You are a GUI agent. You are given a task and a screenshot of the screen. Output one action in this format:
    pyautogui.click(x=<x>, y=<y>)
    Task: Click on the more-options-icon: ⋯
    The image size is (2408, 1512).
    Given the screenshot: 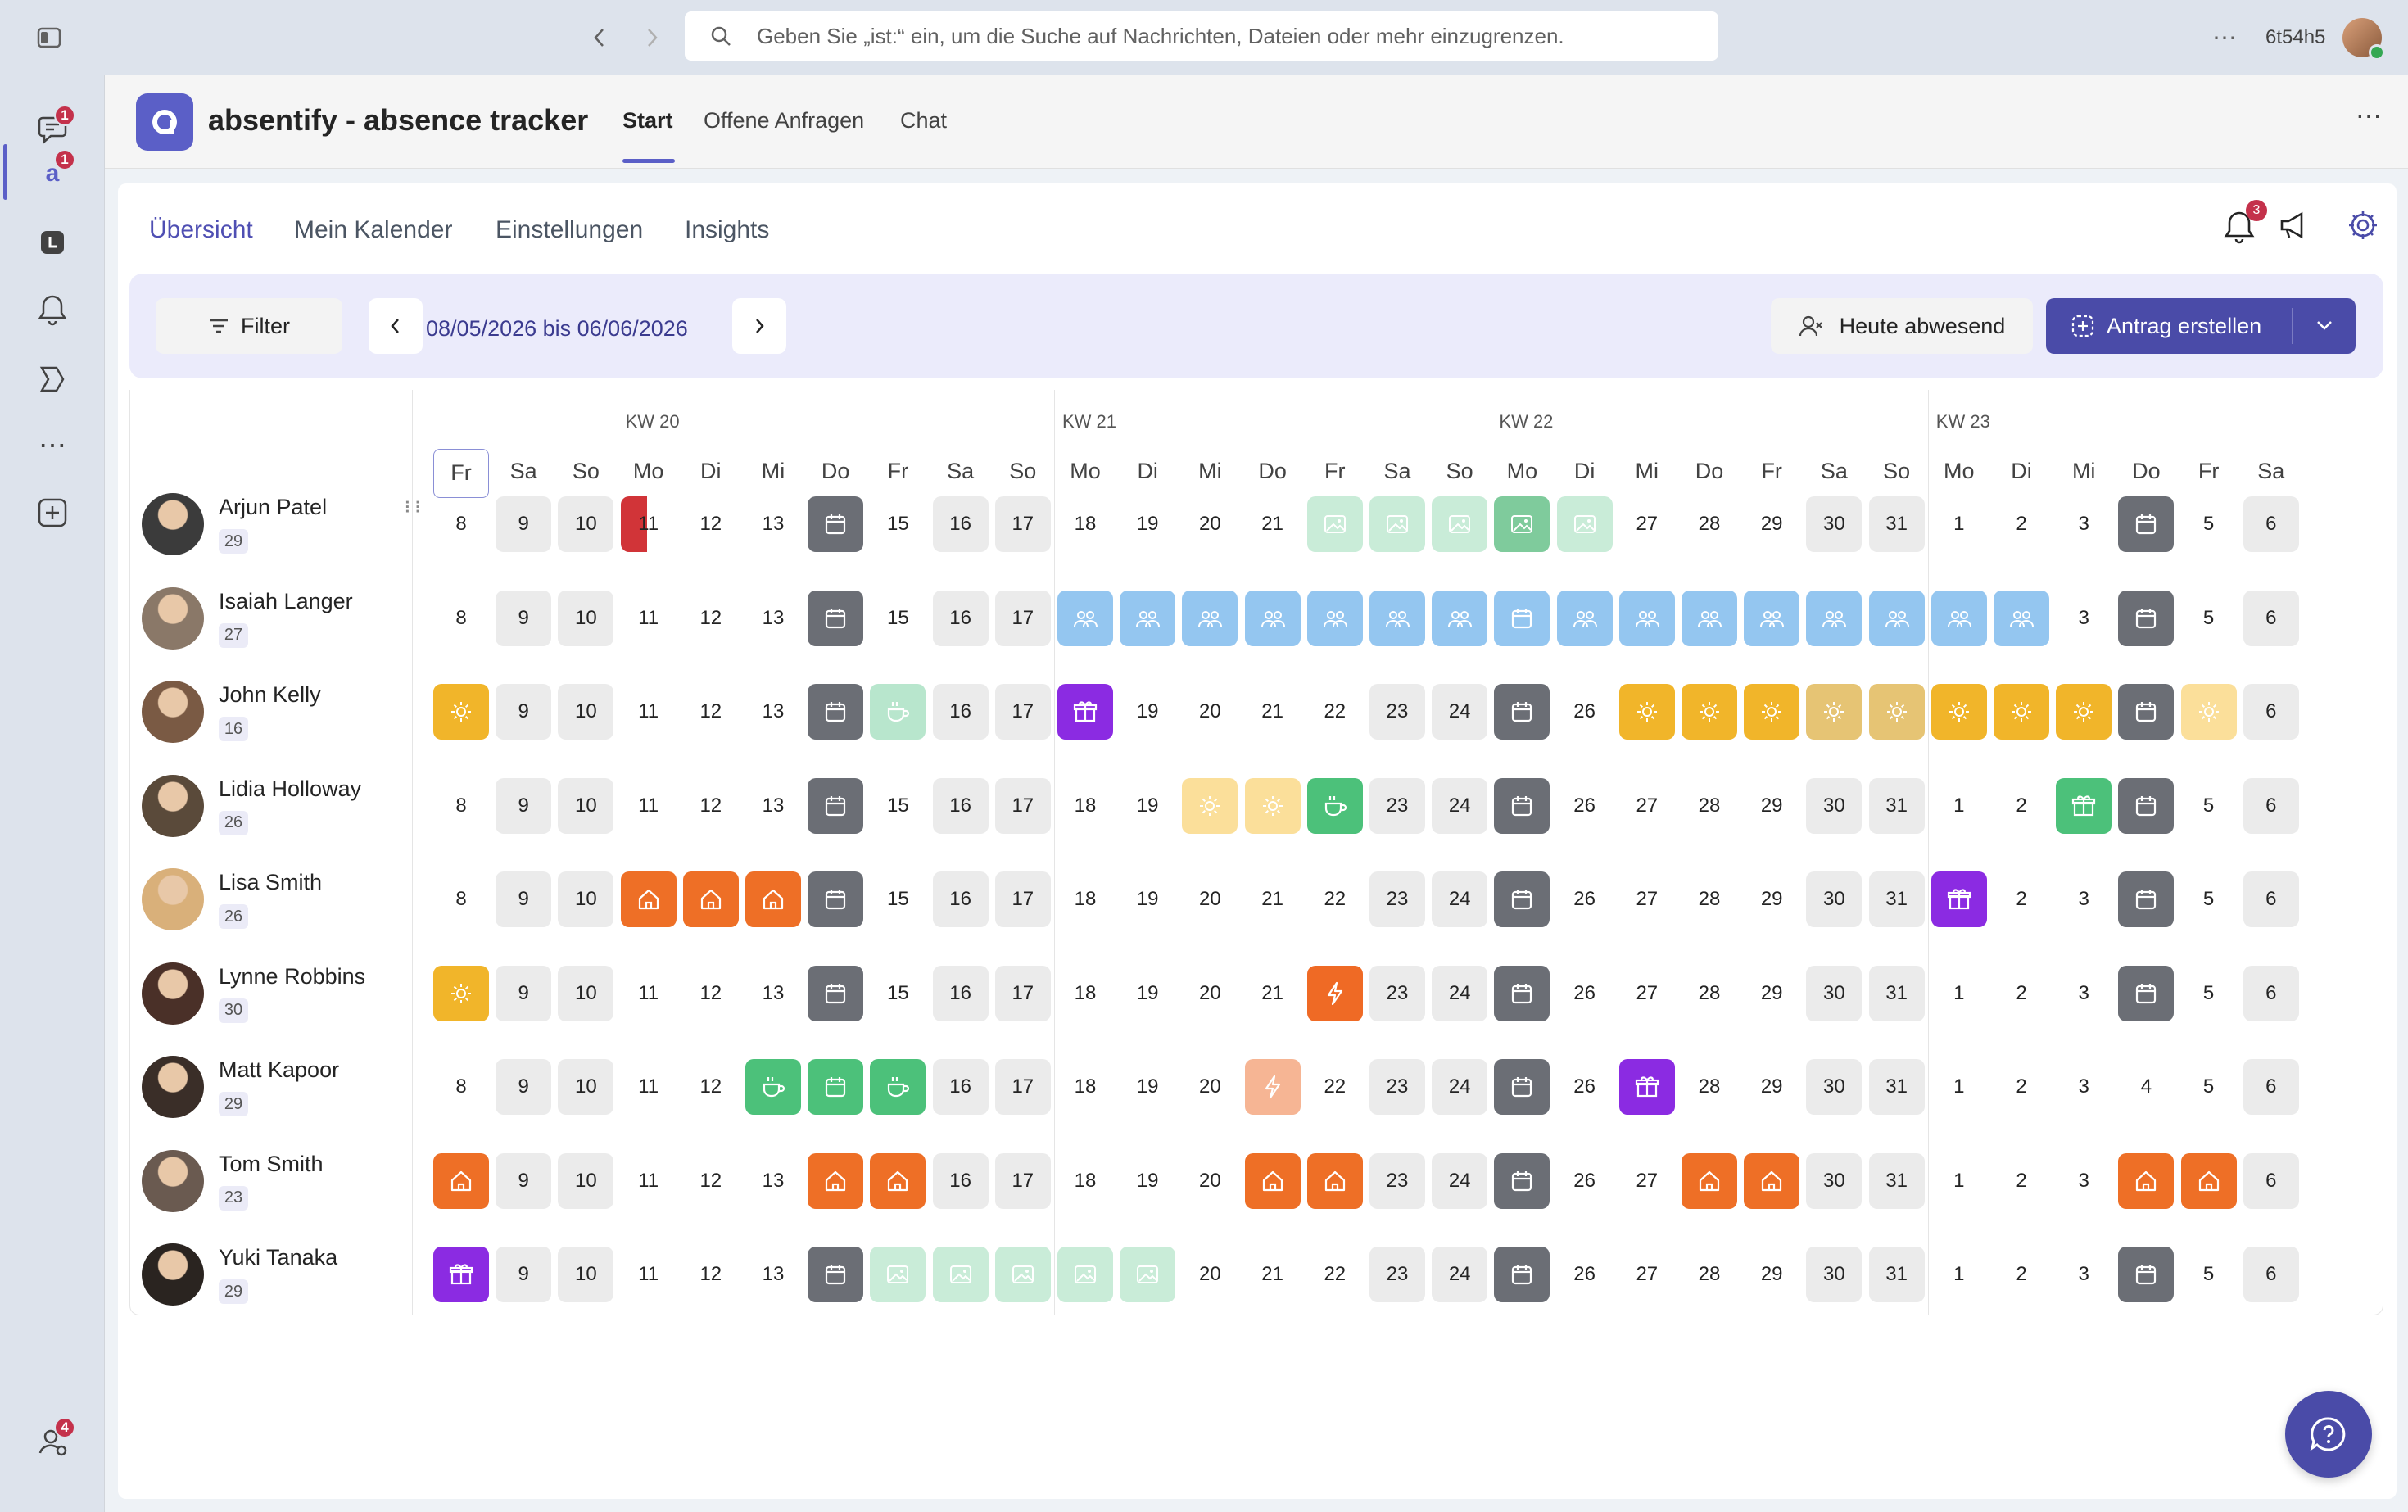 What is the action you would take?
    pyautogui.click(x=2224, y=38)
    